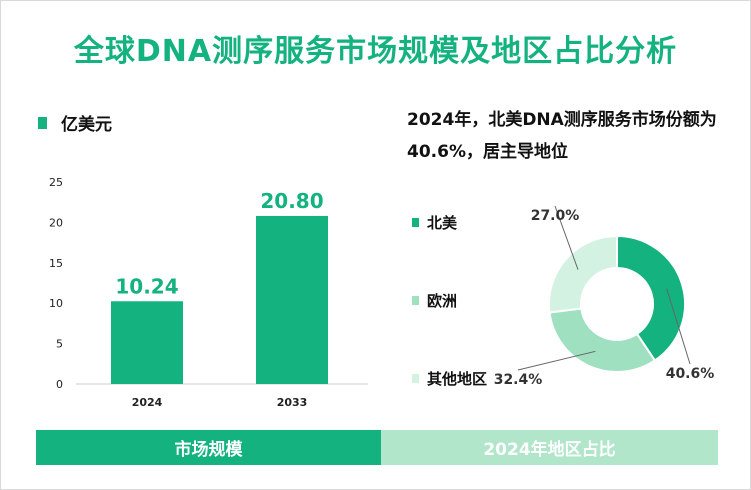 This screenshot has width=751, height=490. Describe the element at coordinates (690, 374) in the screenshot. I see `donut-value-label: 40.6%` at that location.